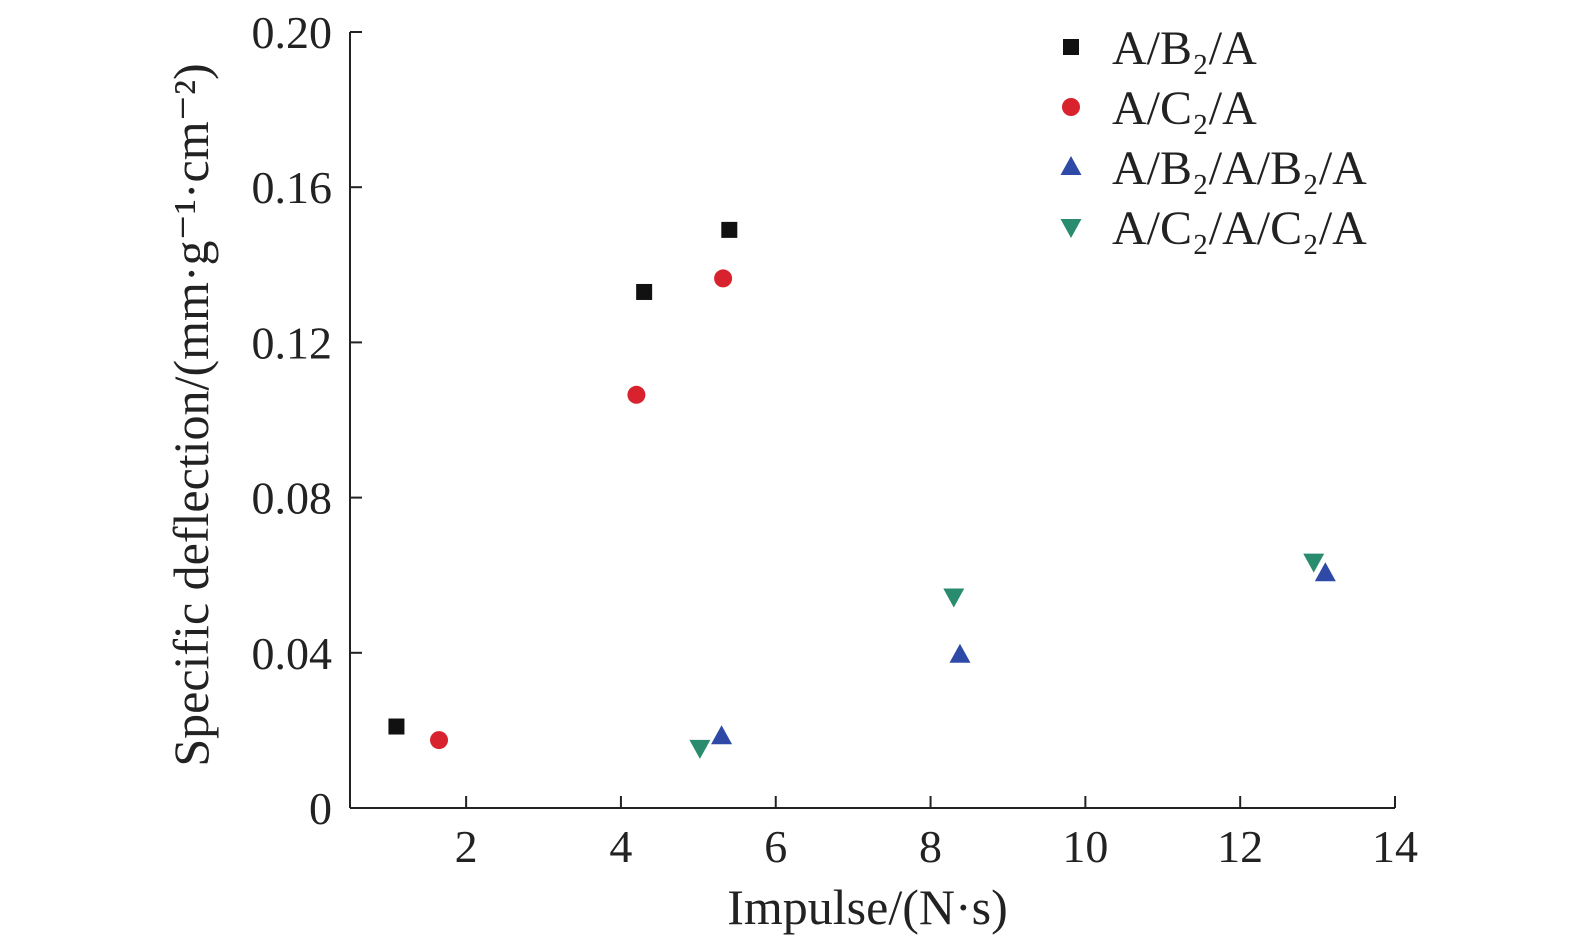  What do you see at coordinates (1239, 228) in the screenshot?
I see `legend-label: A/C₂/A/C₂/A` at bounding box center [1239, 228].